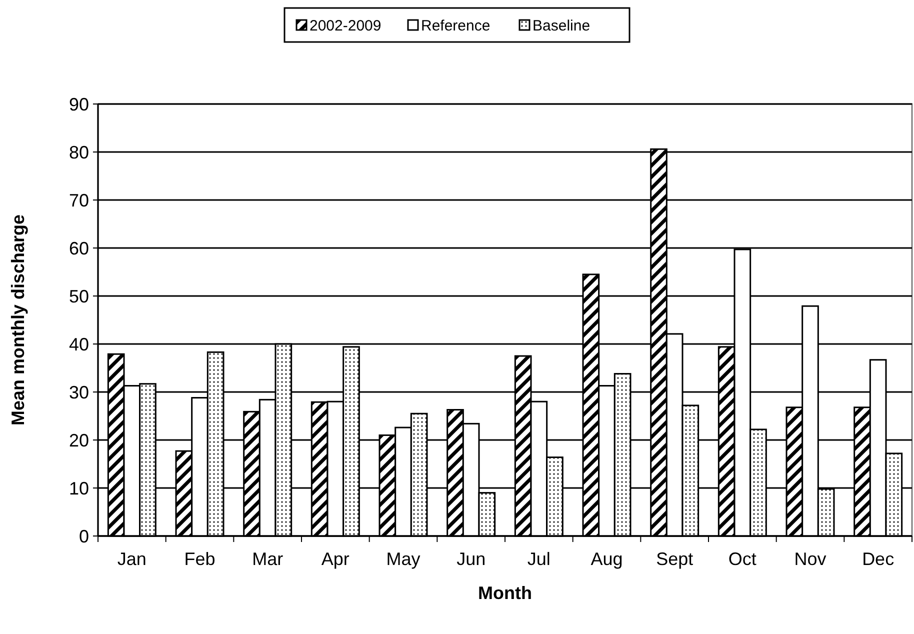 The image size is (914, 634). Describe the element at coordinates (78, 104) in the screenshot. I see `y-tick-label: 90` at that location.